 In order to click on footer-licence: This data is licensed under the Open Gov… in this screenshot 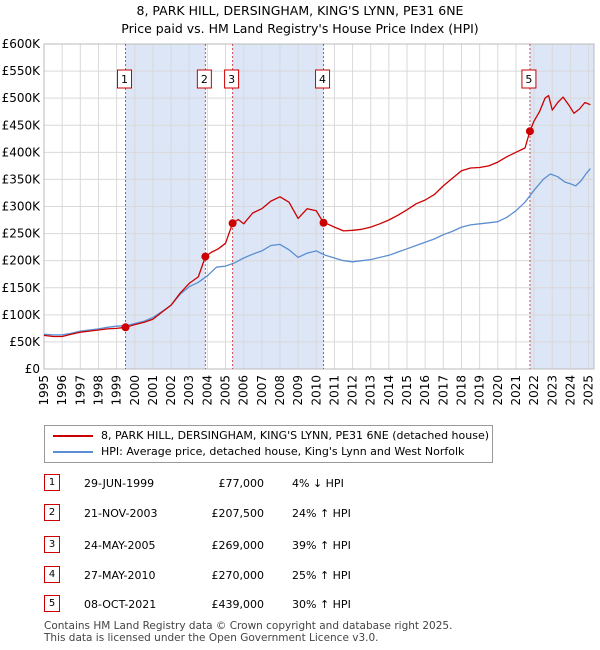, I will do `click(211, 638)`.